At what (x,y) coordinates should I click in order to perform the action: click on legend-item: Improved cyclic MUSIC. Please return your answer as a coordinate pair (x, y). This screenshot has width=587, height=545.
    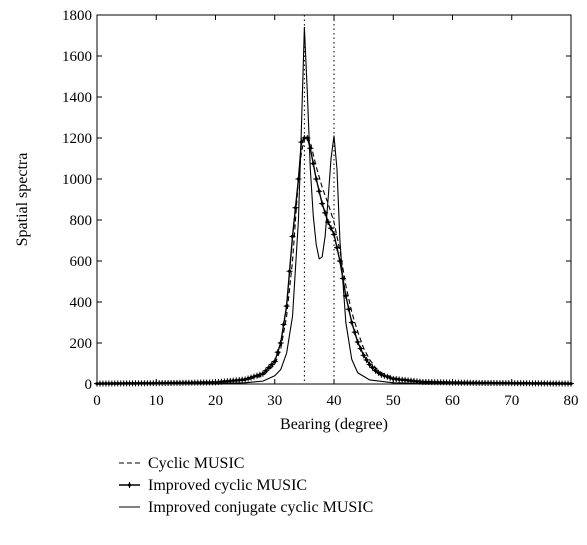
    Looking at the image, I should click on (213, 485).